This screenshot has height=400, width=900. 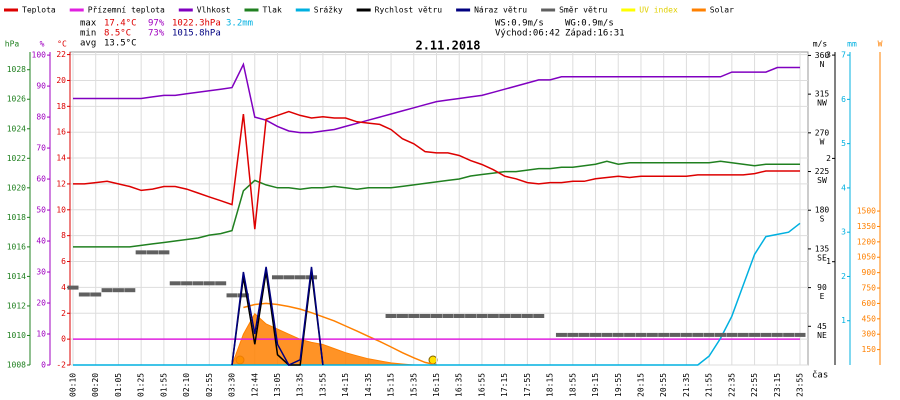 I want to click on stat: max, so click(x=88, y=24).